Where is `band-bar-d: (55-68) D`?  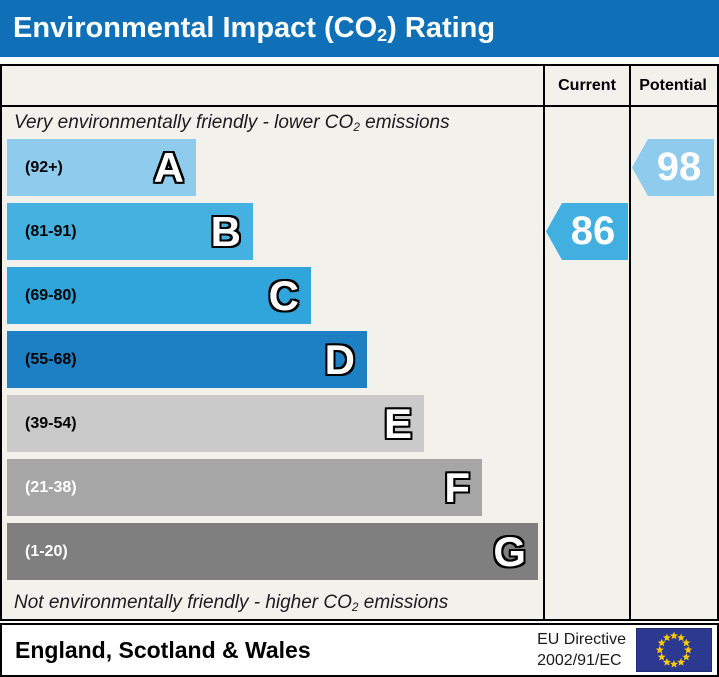 band-bar-d: (55-68) D is located at coordinates (187, 359).